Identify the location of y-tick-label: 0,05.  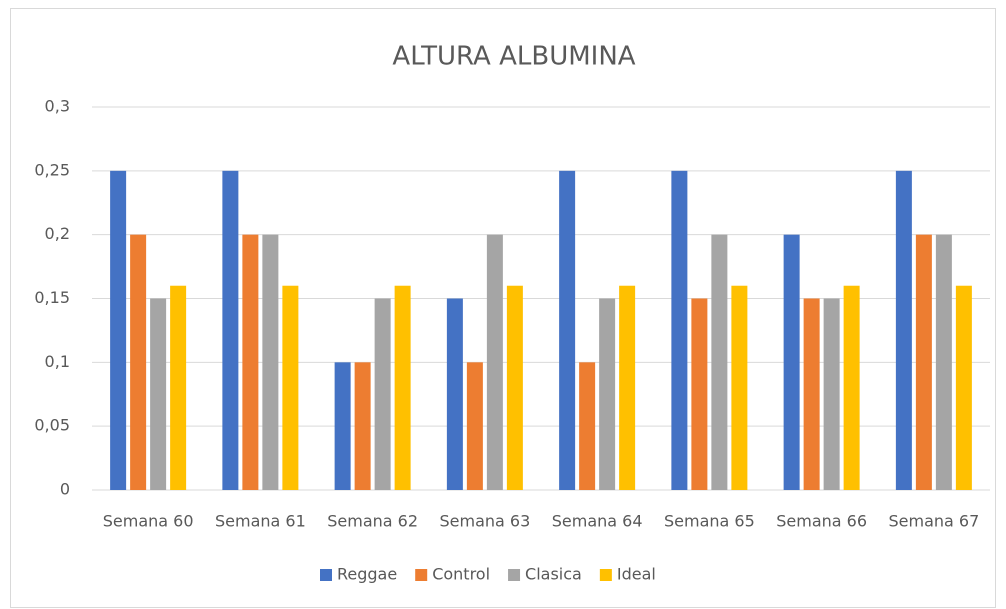
(52, 425).